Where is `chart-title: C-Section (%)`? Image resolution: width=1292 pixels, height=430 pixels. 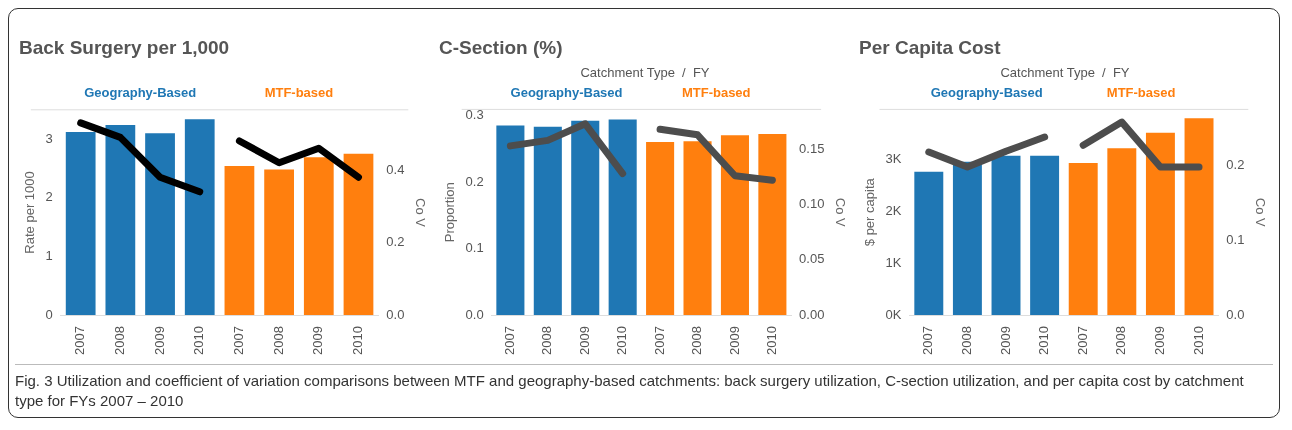
chart-title: C-Section (%) is located at coordinates (501, 47).